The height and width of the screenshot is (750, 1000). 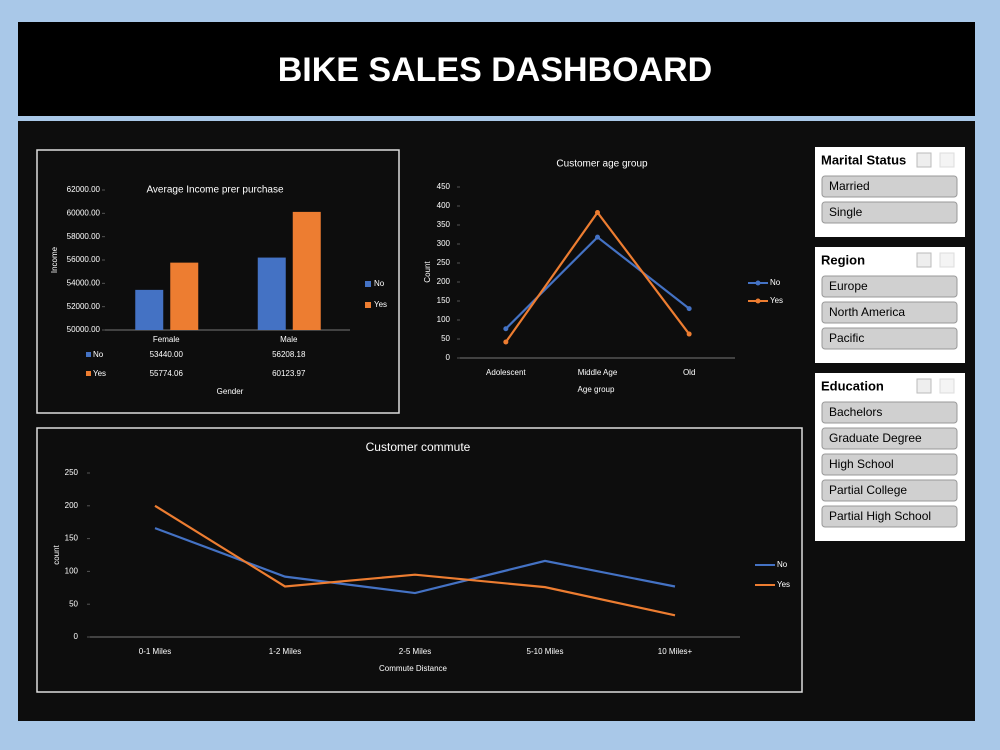 What do you see at coordinates (444, 186) in the screenshot?
I see `y-tick-label: 450` at bounding box center [444, 186].